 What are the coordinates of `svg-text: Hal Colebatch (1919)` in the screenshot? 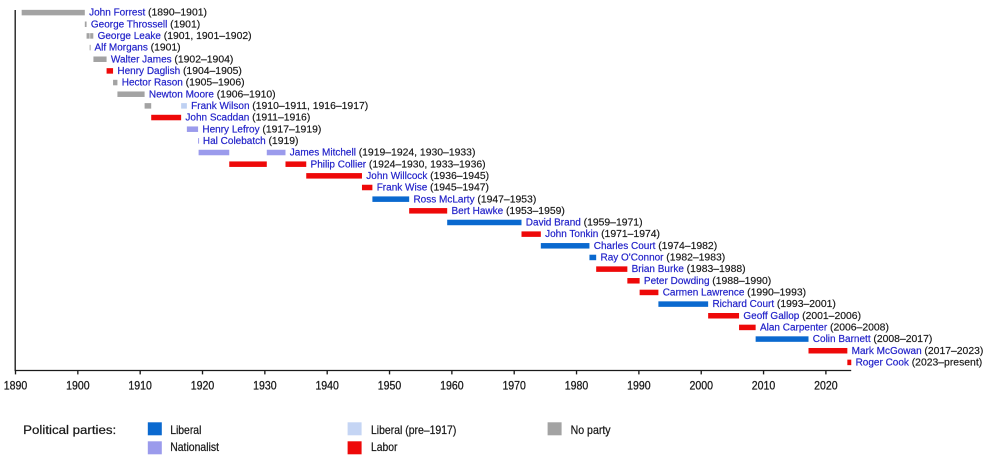 It's located at (251, 141).